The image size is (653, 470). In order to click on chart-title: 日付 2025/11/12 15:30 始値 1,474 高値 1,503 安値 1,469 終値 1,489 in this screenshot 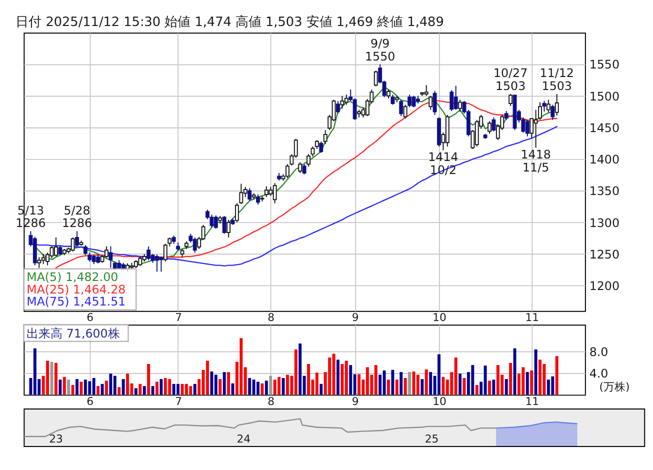, I will do `click(230, 22)`.